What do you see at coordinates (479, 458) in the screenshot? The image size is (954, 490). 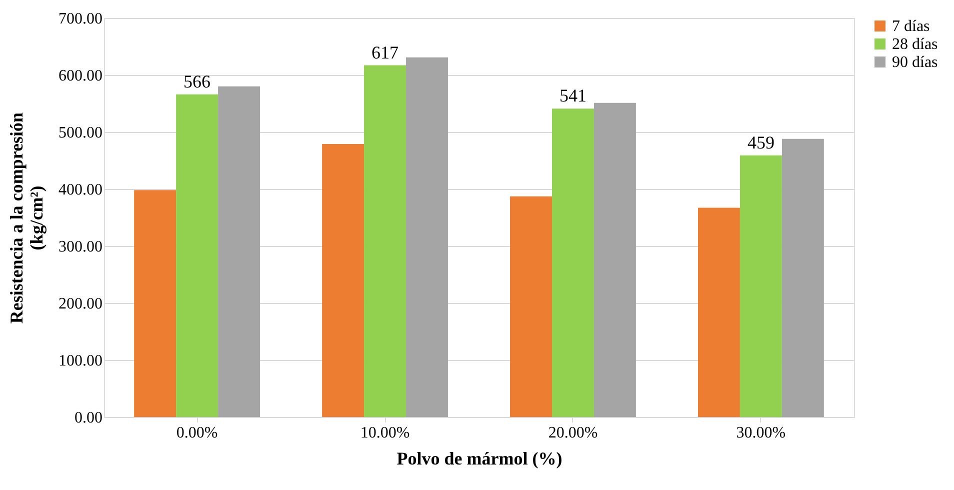 I see `x-axis-title: Polvo de mármol (%)` at bounding box center [479, 458].